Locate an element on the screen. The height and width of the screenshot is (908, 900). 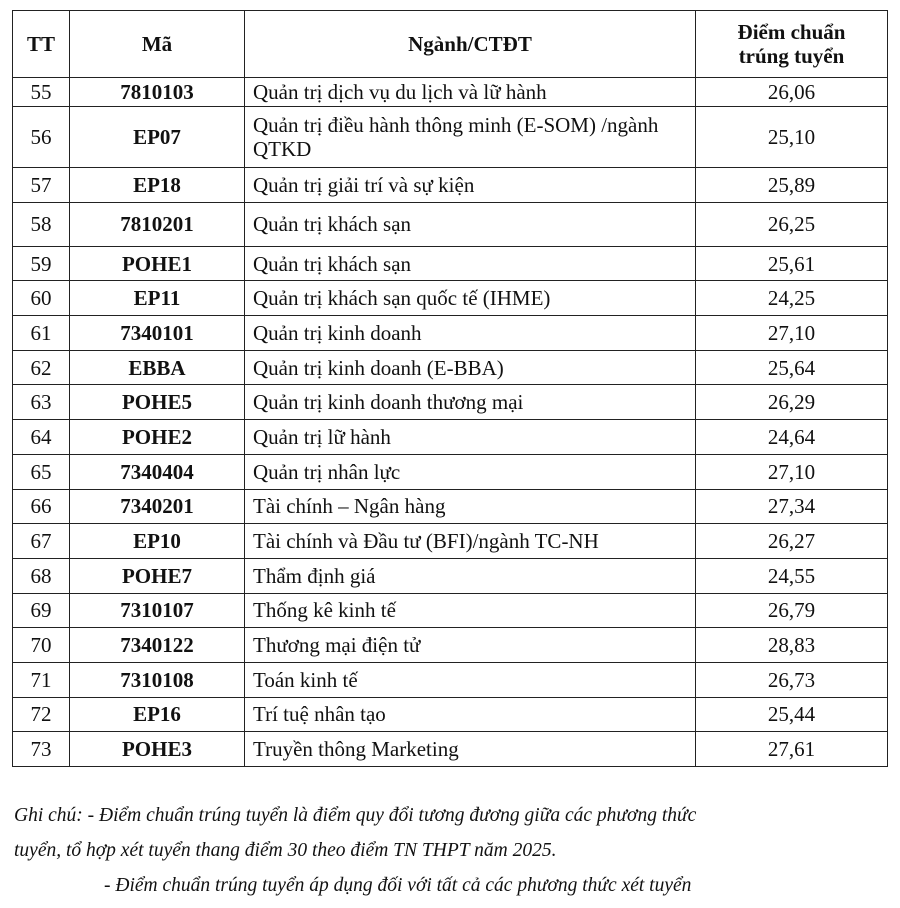
cell-nganh: Quản trị giải trí và sự kiện is located at coordinates (470, 185).